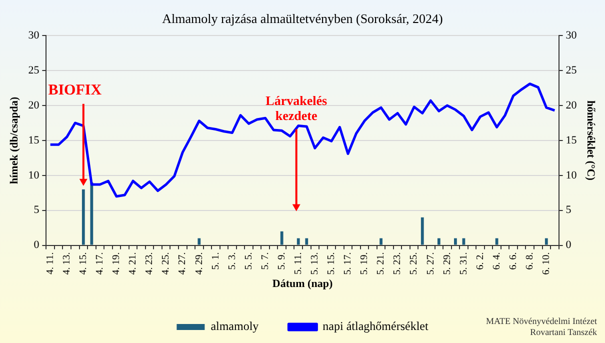 The width and height of the screenshot is (605, 343). What do you see at coordinates (34, 35) in the screenshot?
I see `y-tick-label: 30` at bounding box center [34, 35].